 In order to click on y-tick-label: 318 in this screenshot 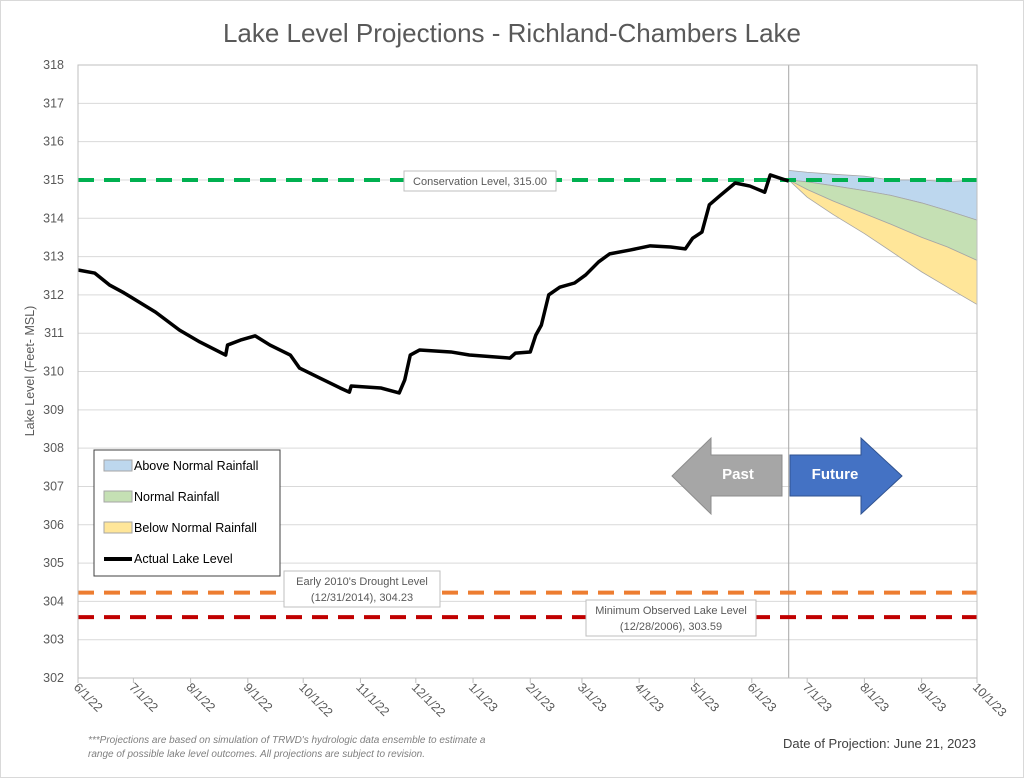, I will do `click(53, 65)`.